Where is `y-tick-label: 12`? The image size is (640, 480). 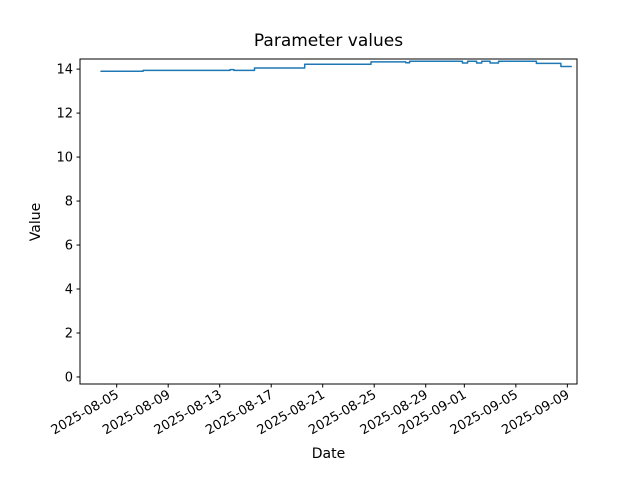
y-tick-label: 12 is located at coordinates (64, 114).